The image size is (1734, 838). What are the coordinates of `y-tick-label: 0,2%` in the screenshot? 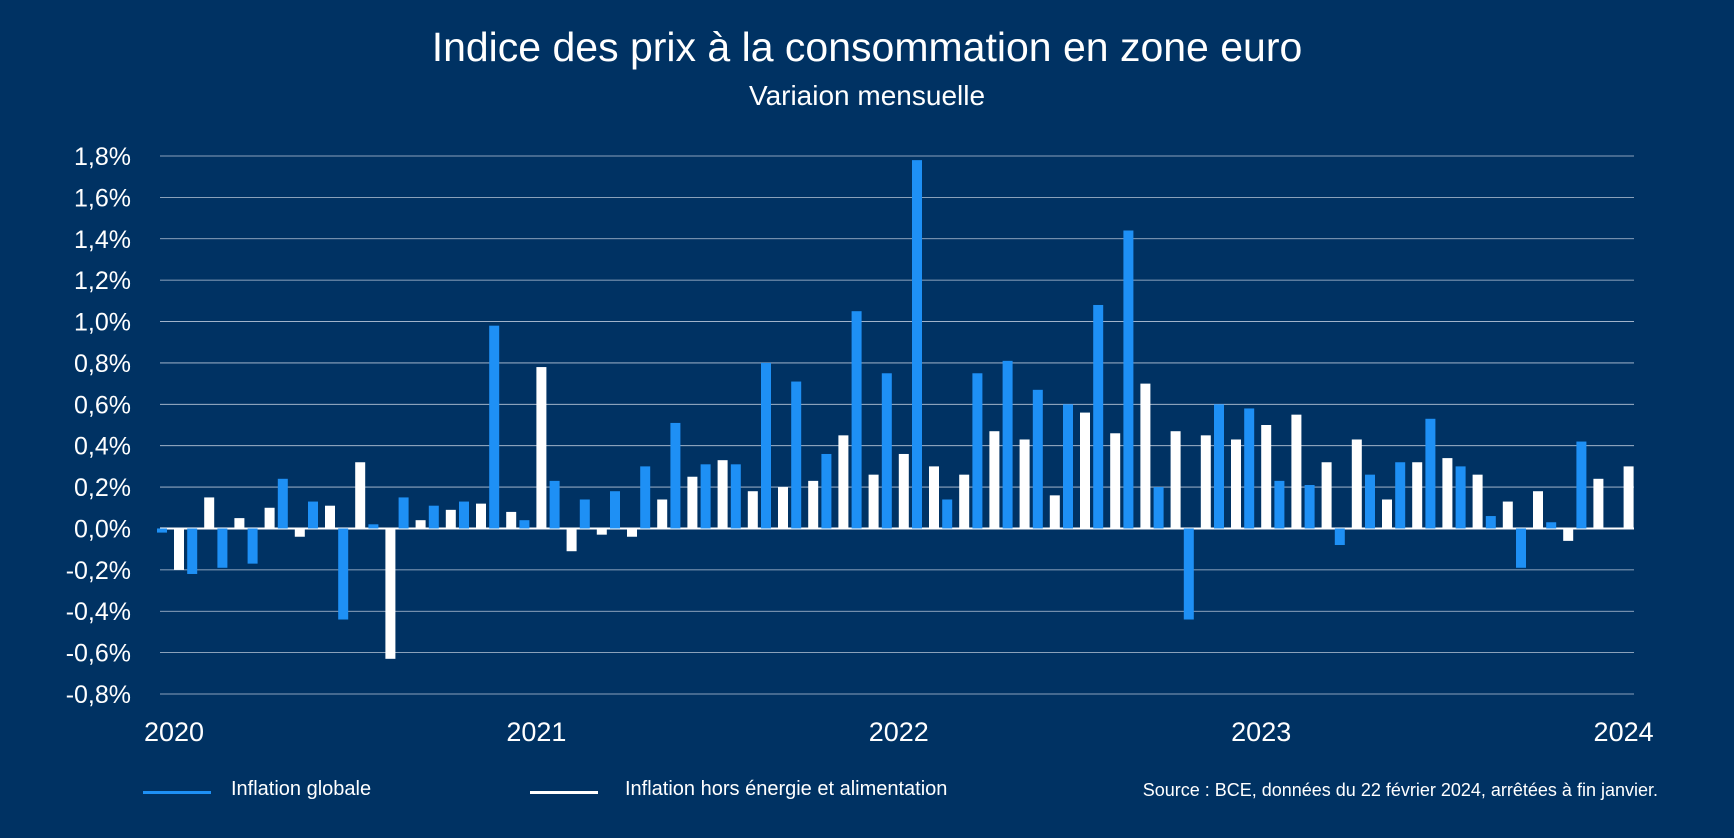 It's located at (102, 488).